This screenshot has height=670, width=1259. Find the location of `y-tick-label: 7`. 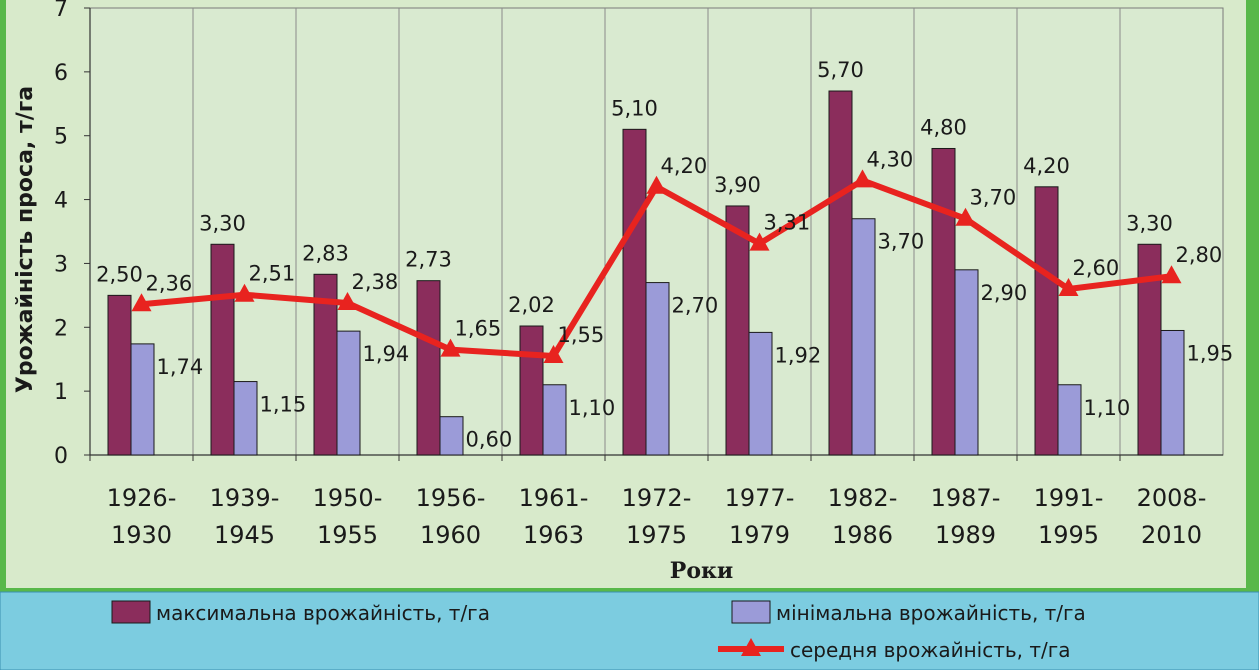

y-tick-label: 7 is located at coordinates (61, 11).